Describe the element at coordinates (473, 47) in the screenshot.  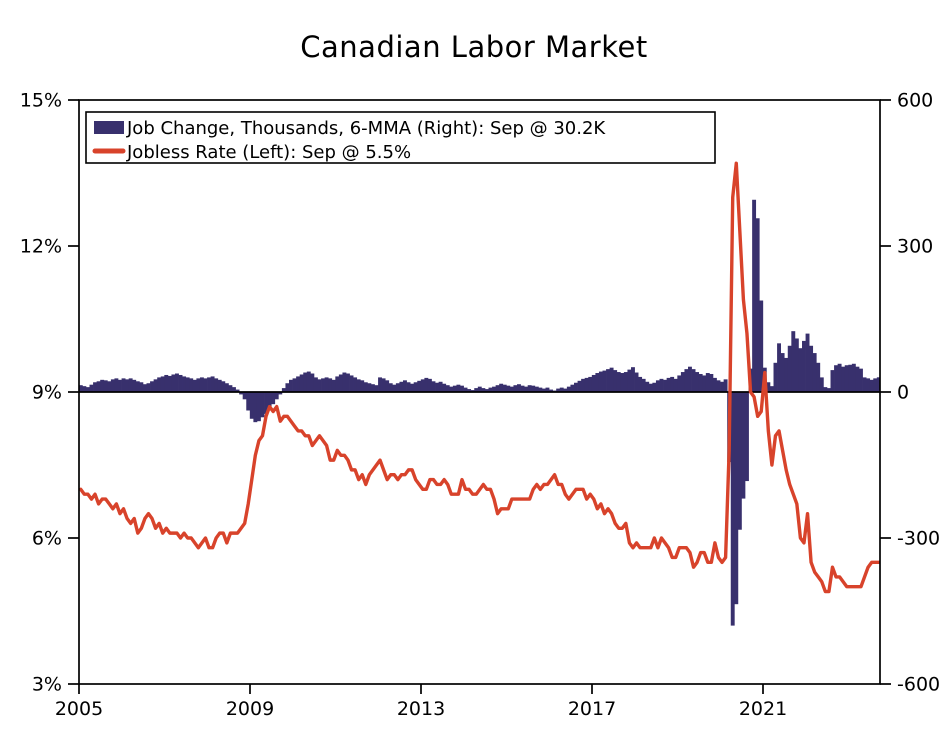
I see `chart-title: Canadian Labor Market` at that location.